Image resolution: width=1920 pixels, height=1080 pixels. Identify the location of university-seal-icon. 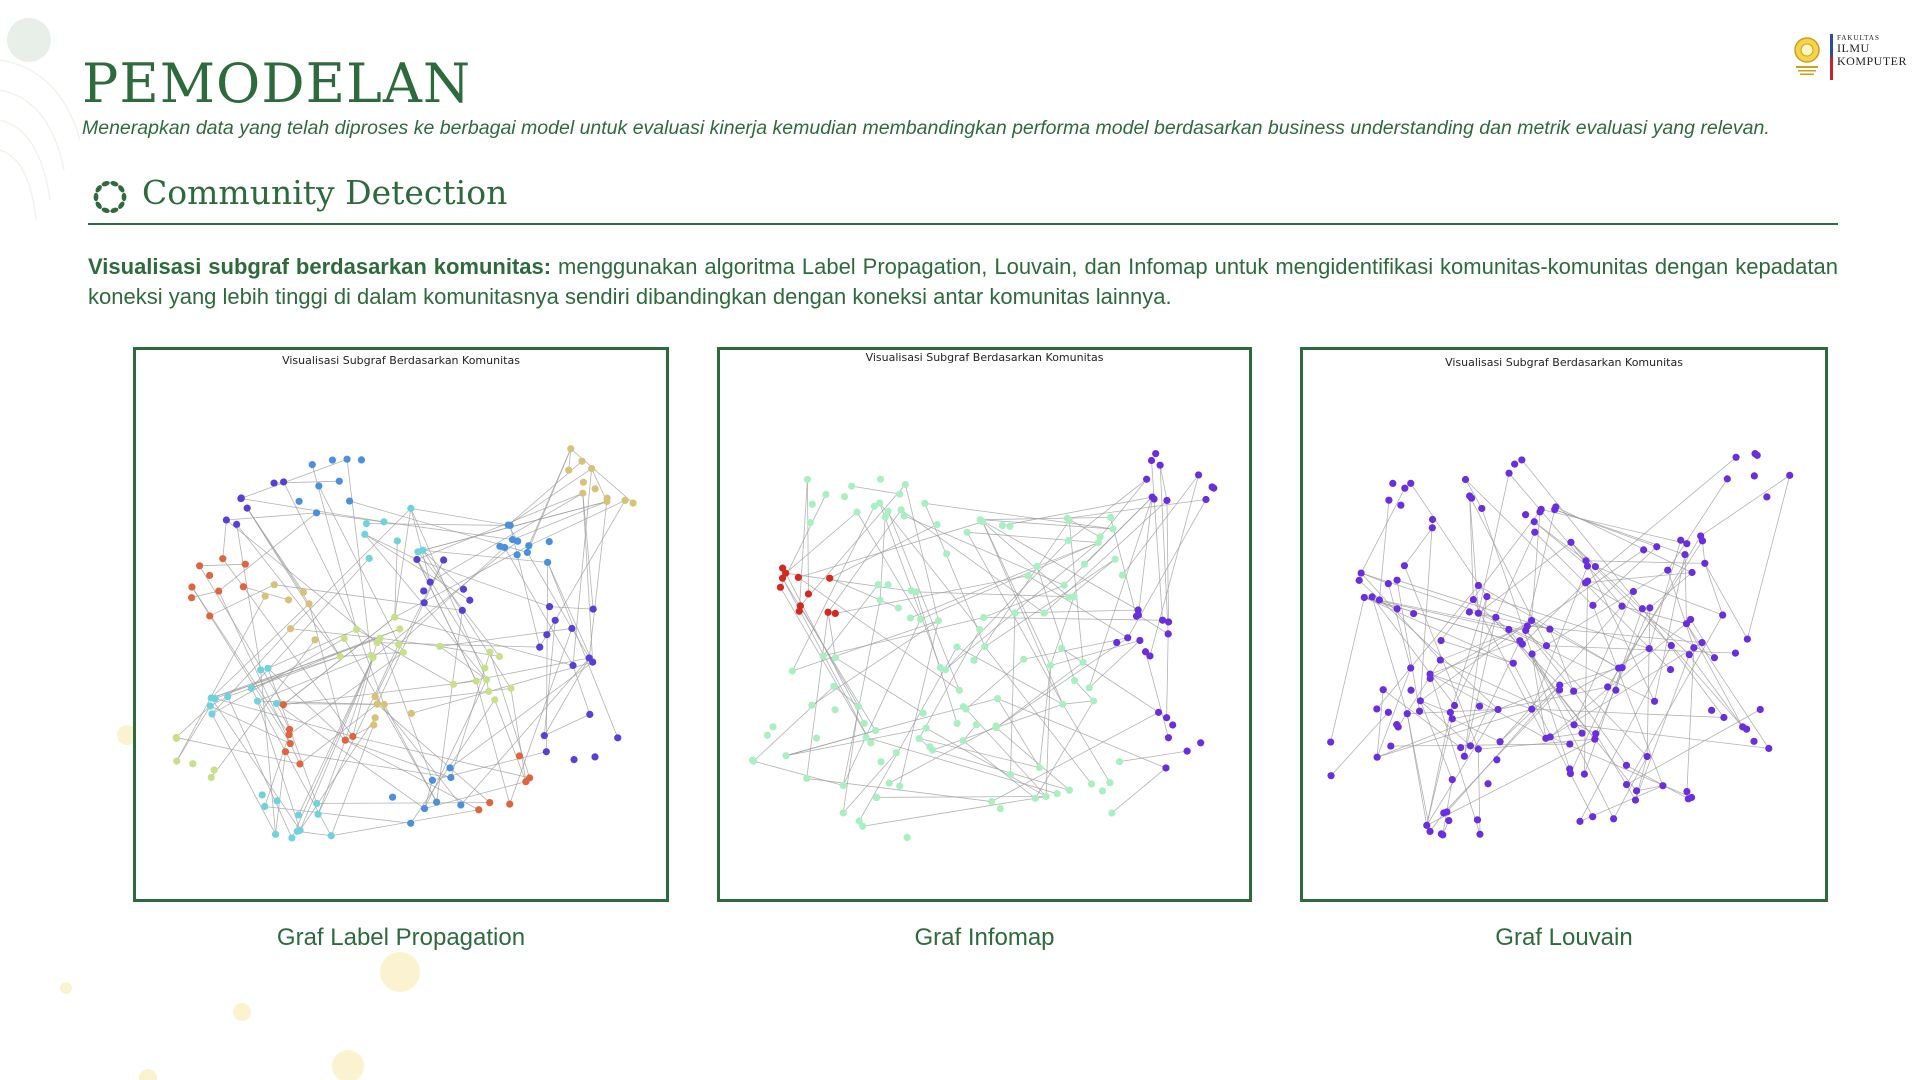
(1807, 56).